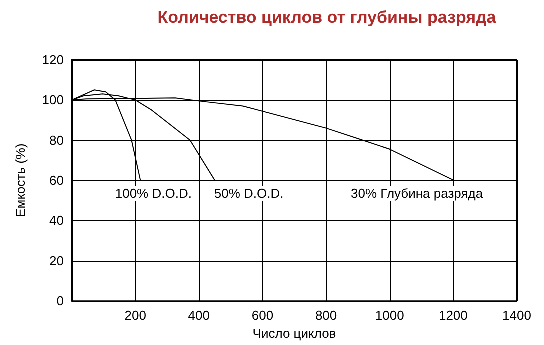  Describe the element at coordinates (57, 220) in the screenshot. I see `y-tick-label: 40` at that location.